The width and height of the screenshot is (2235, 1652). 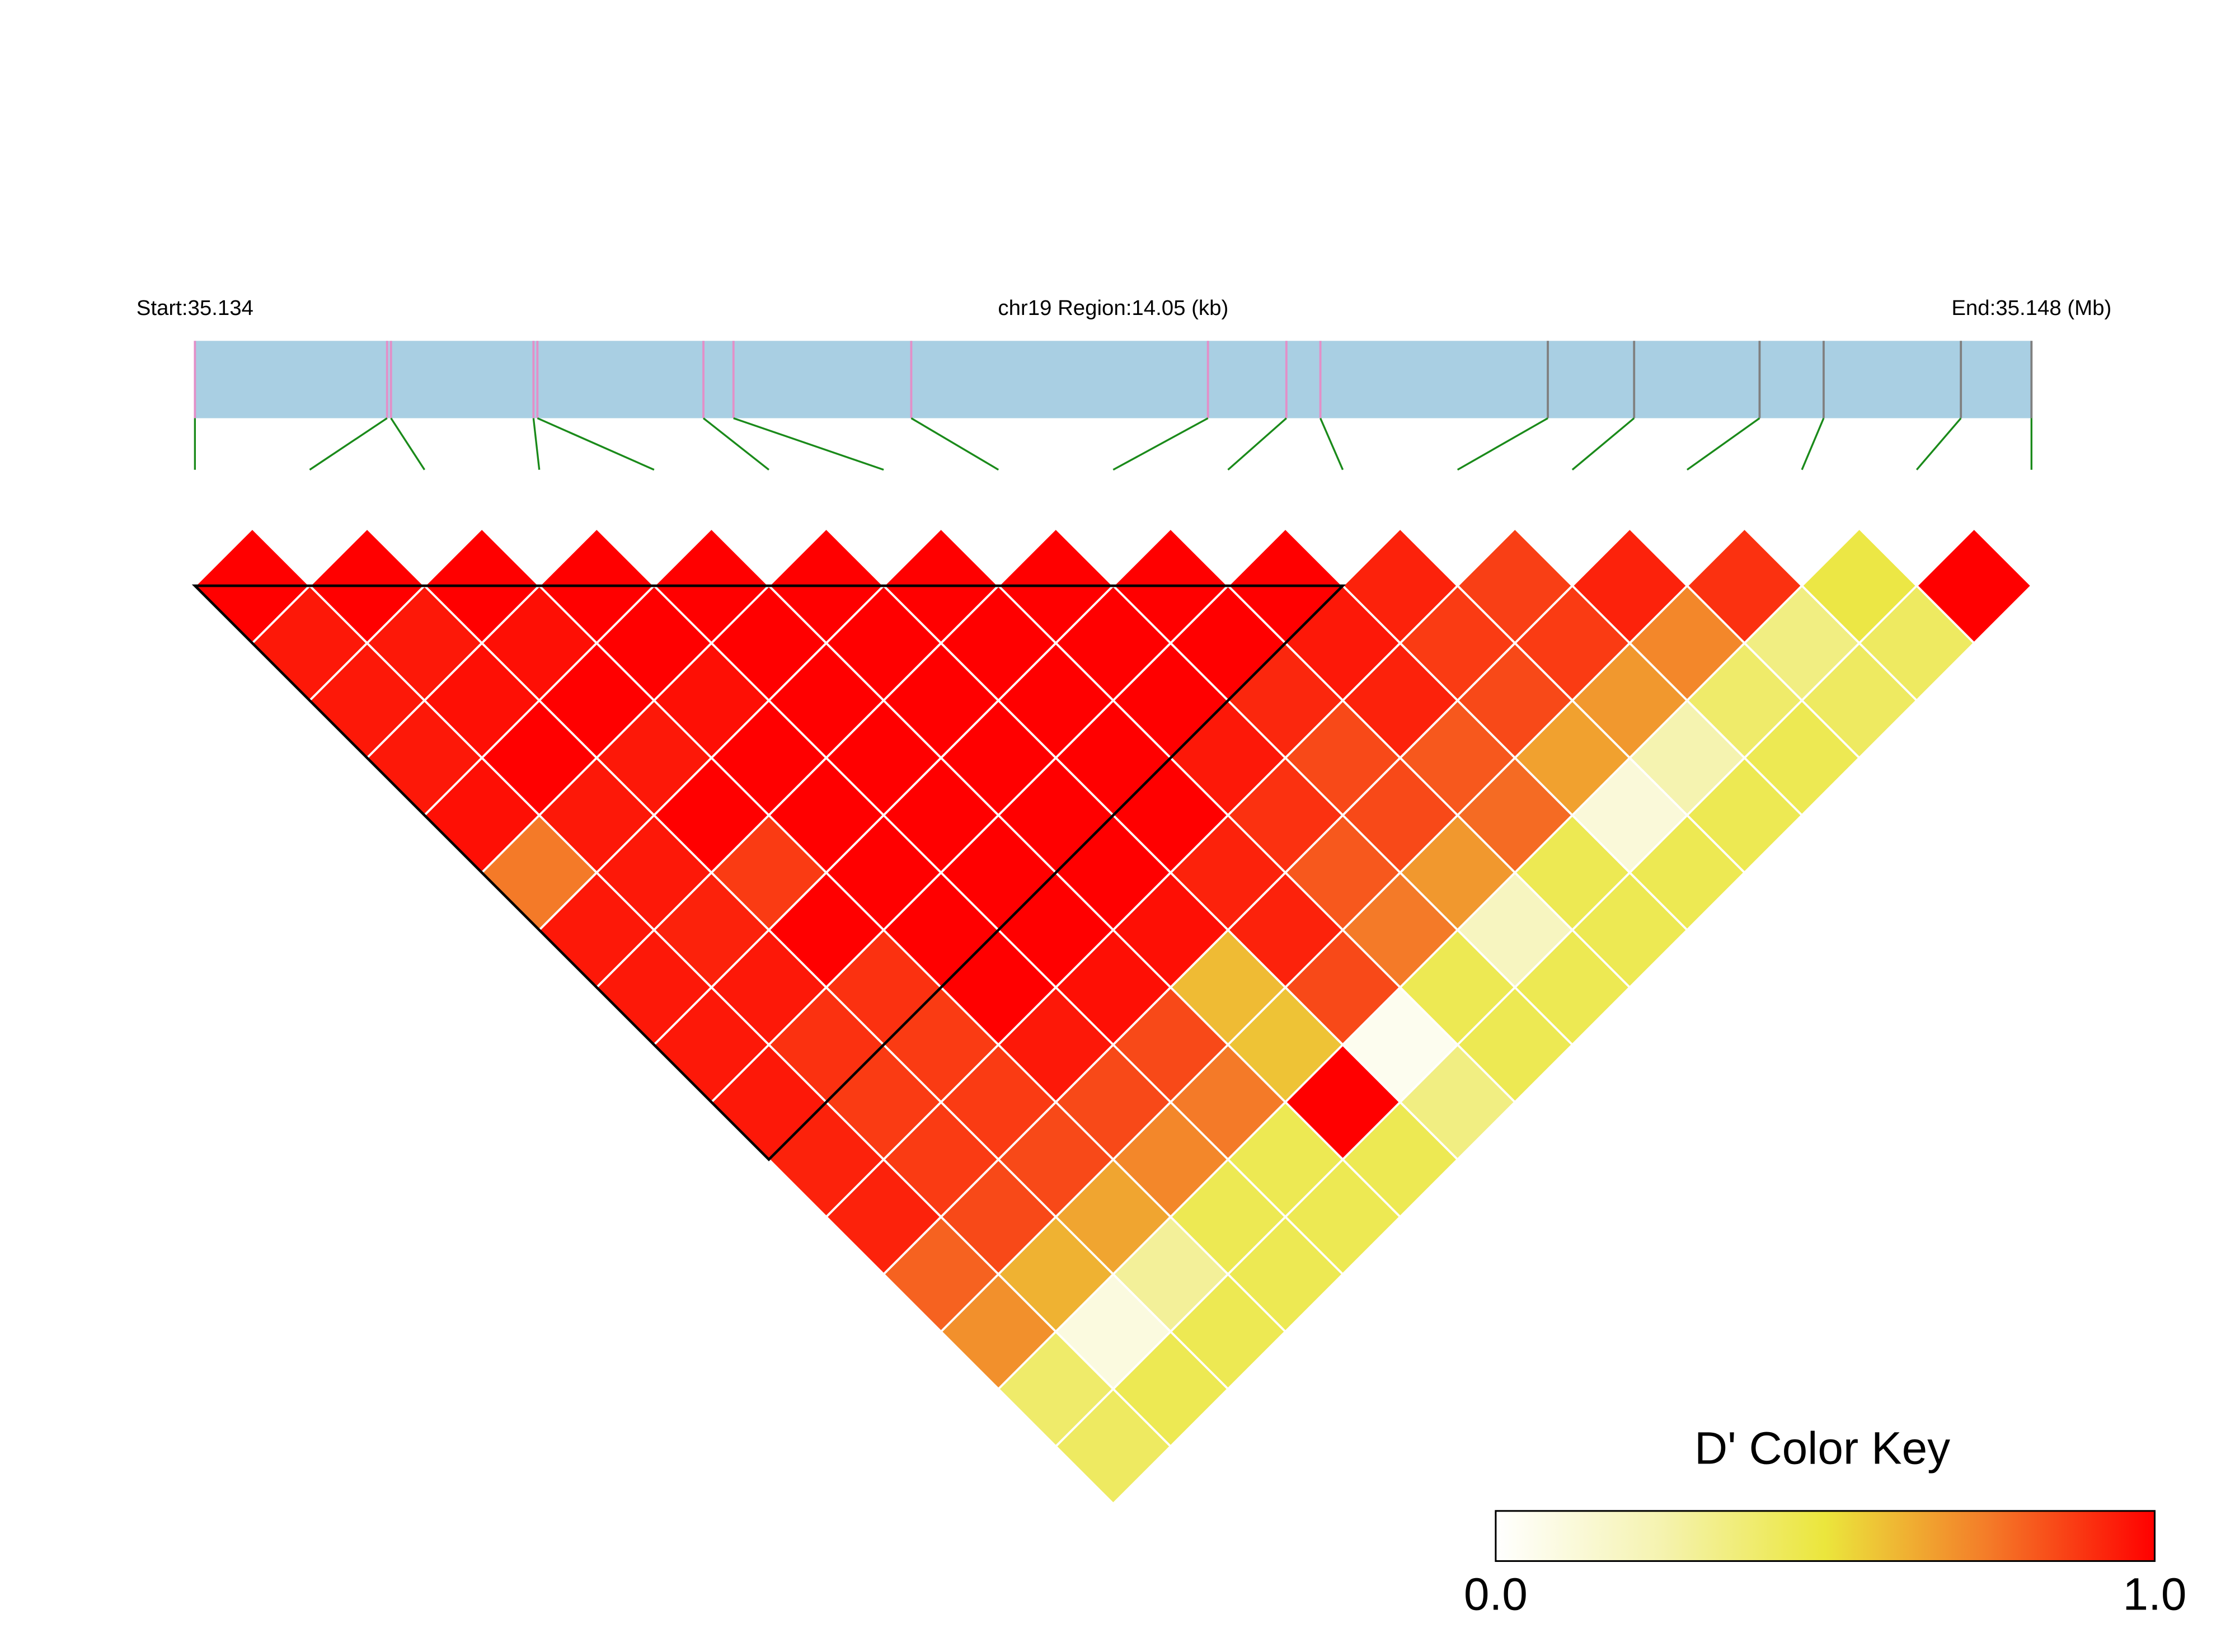 What do you see at coordinates (1822, 1449) in the screenshot?
I see `key-title: D' Color Key` at bounding box center [1822, 1449].